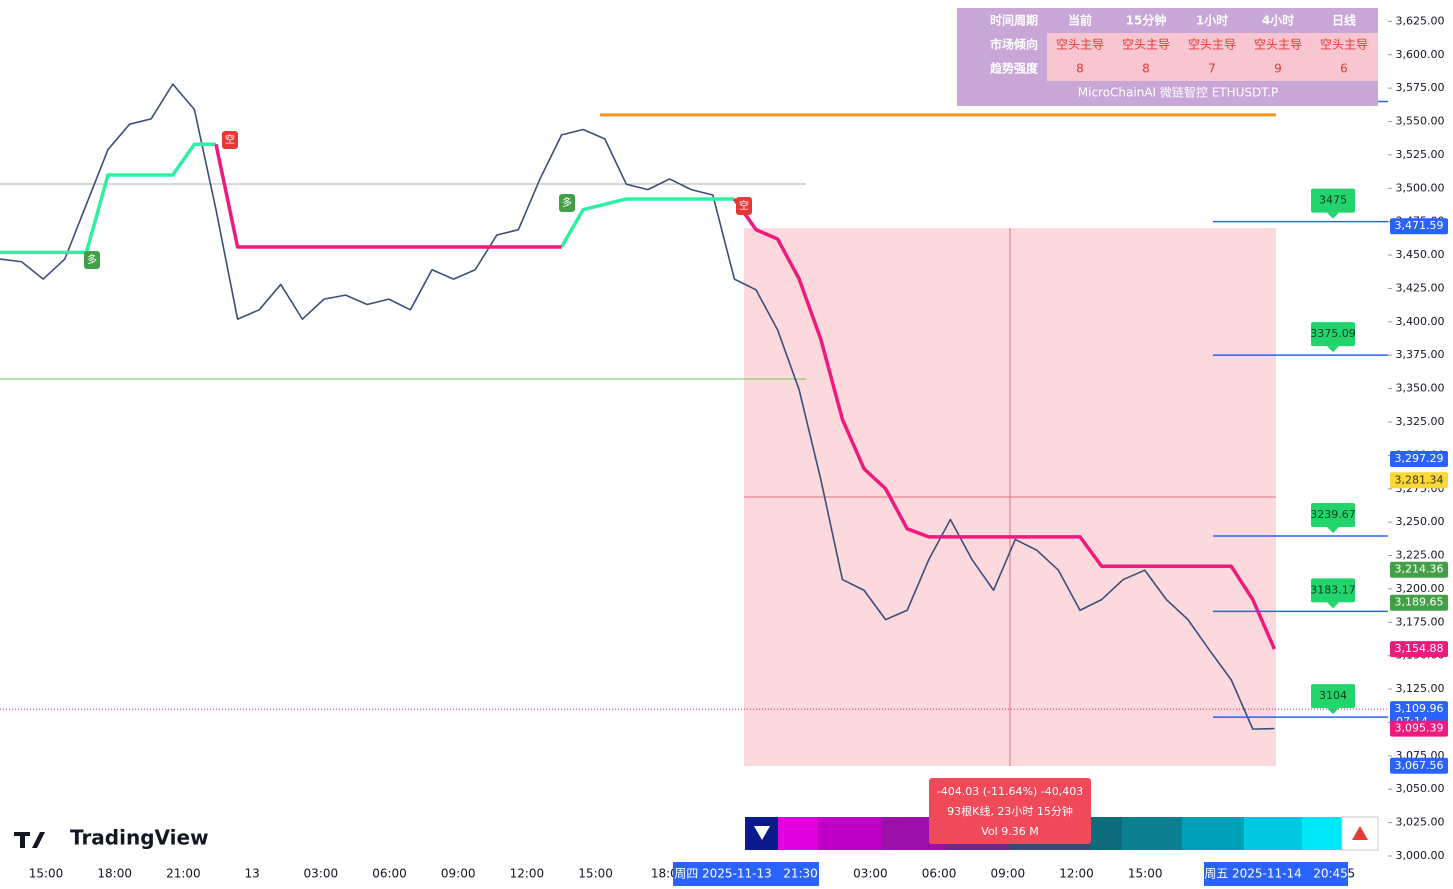  I want to click on table-cell: 6, so click(1344, 69).